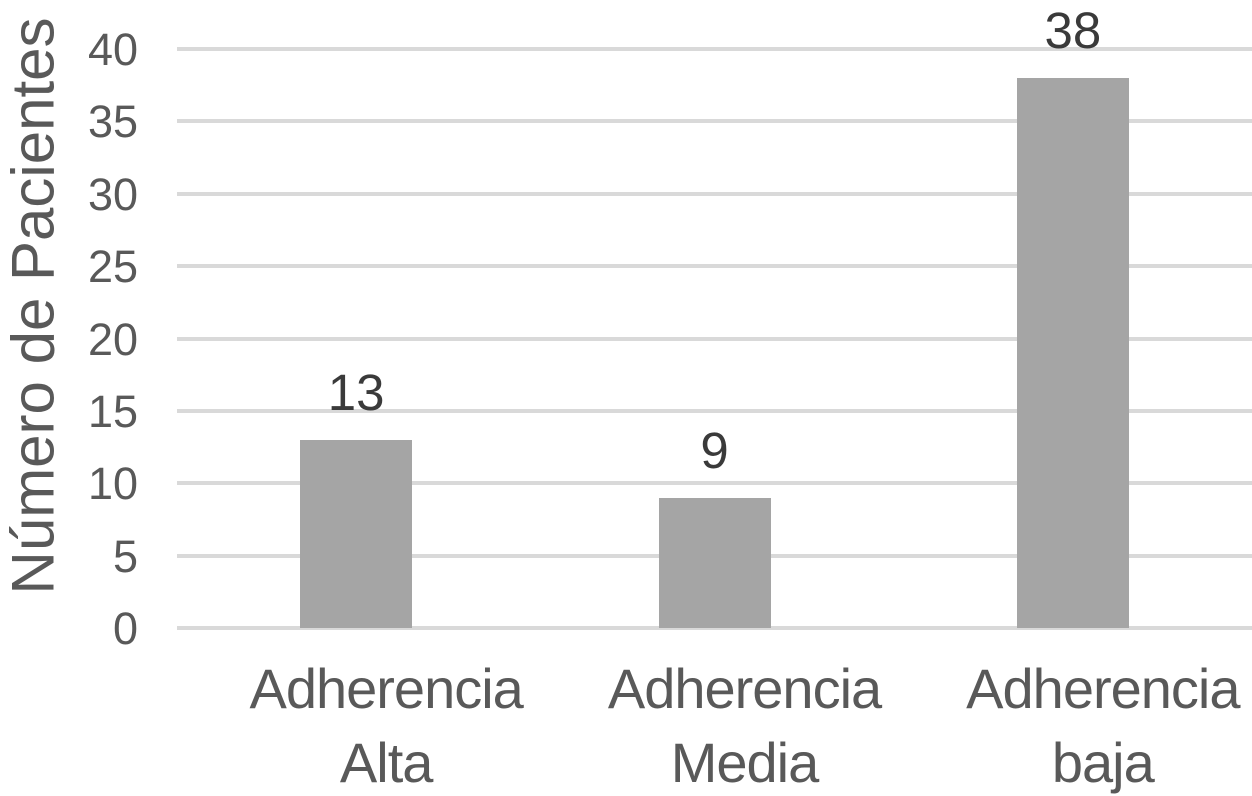 This screenshot has width=1252, height=796. I want to click on y-tick-label: 0, so click(125, 628).